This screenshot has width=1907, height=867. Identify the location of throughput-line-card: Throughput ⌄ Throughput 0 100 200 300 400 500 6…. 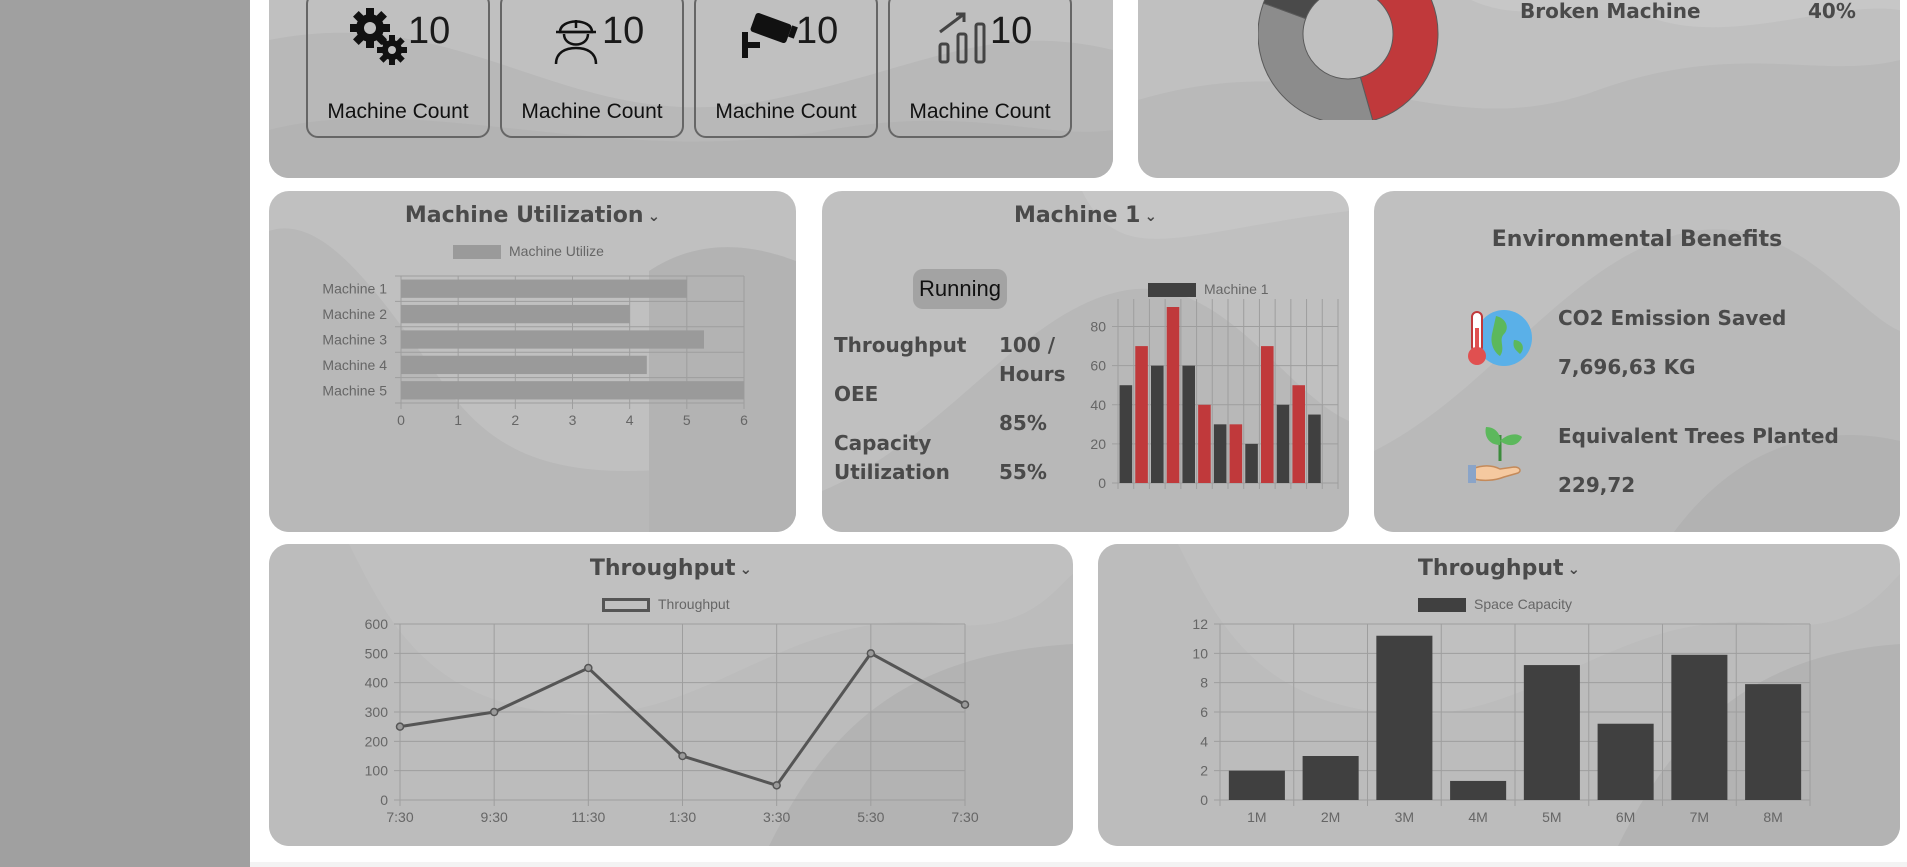
(671, 695).